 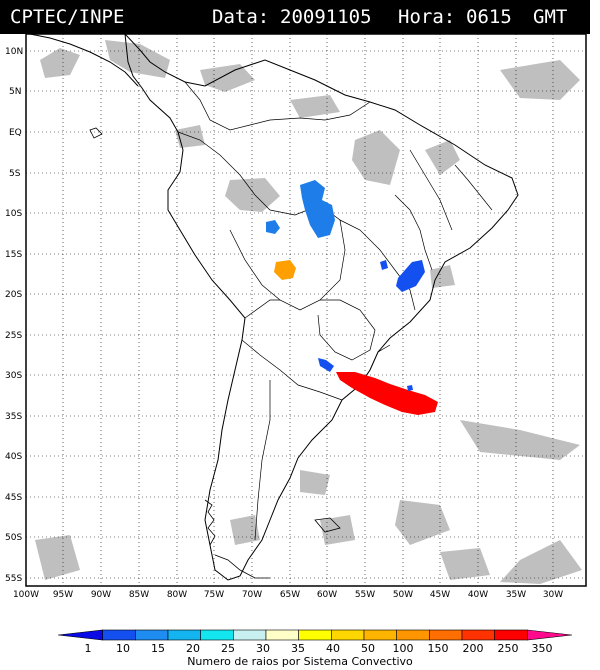 I want to click on lat-label: 55S, so click(x=13, y=579).